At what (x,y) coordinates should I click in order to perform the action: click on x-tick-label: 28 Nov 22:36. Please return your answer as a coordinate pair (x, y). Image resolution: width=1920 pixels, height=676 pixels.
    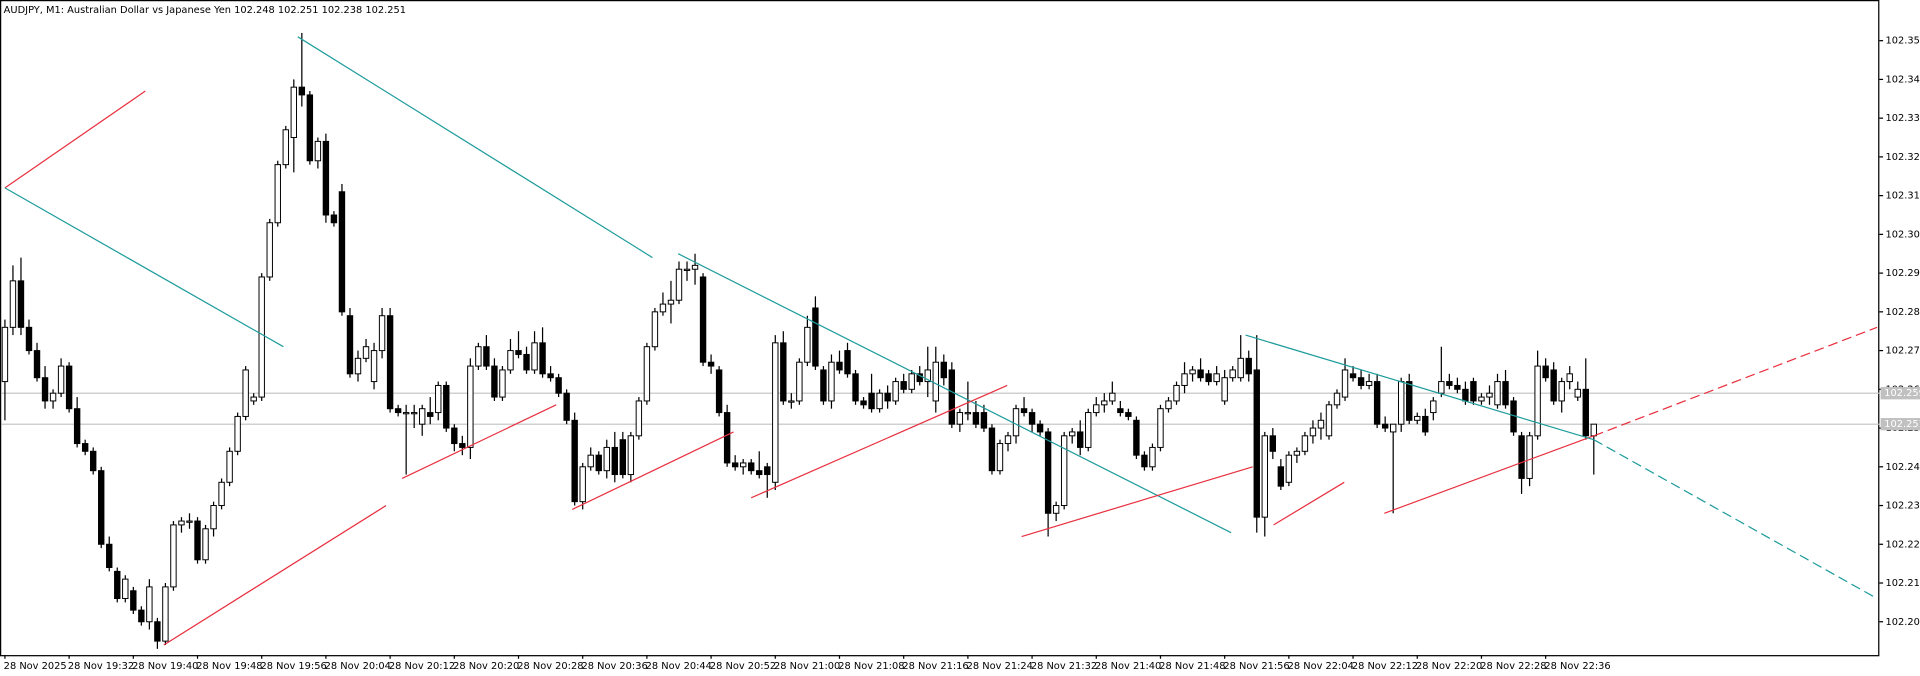
    Looking at the image, I should click on (1577, 666).